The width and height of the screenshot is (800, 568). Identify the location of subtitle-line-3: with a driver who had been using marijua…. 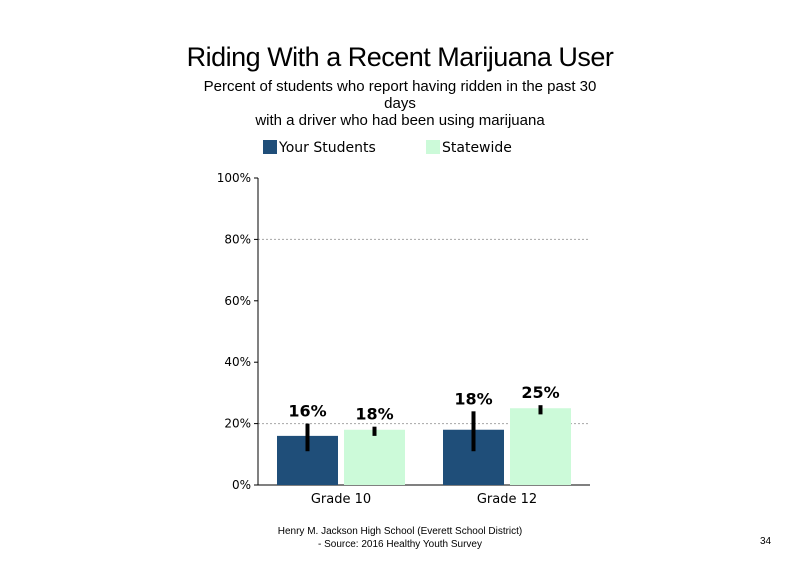
(400, 120).